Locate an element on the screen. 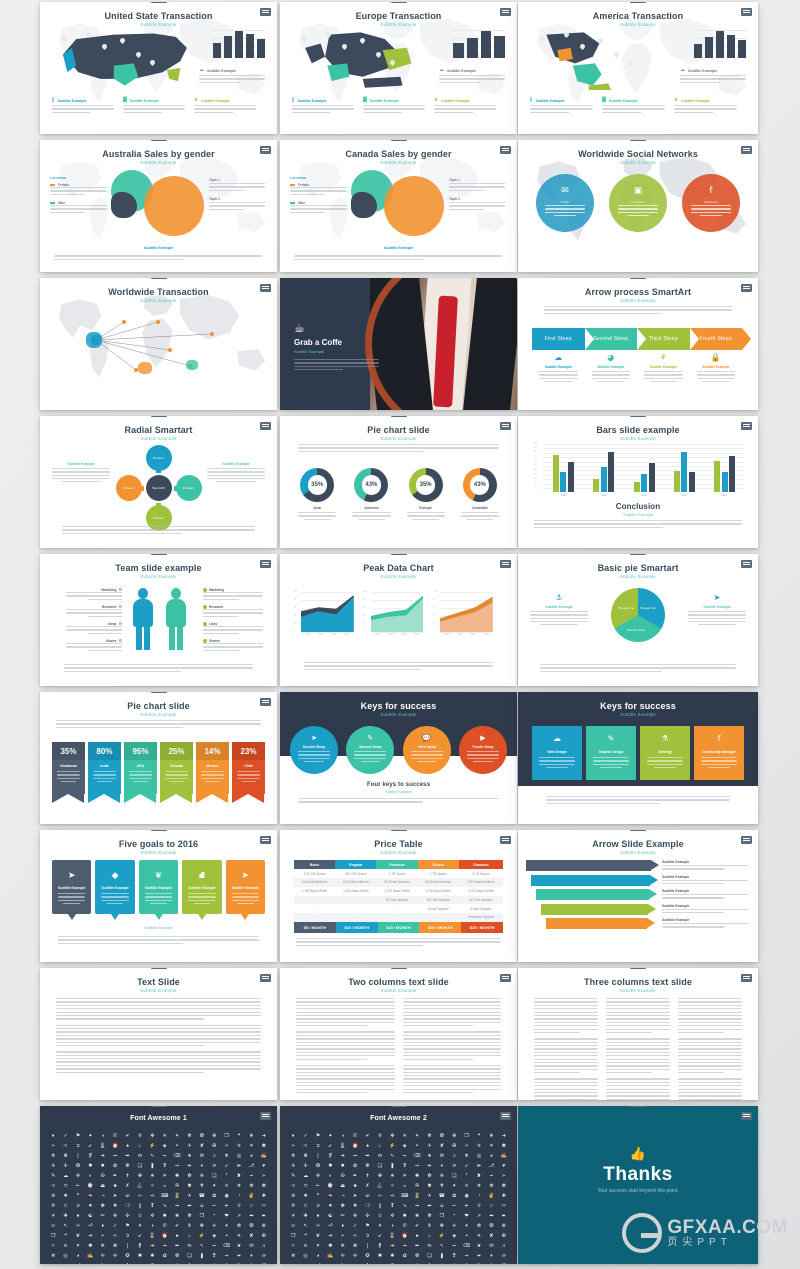 The image size is (800, 1269). price-button-diamond: $25 / MONTH is located at coordinates (482, 927).